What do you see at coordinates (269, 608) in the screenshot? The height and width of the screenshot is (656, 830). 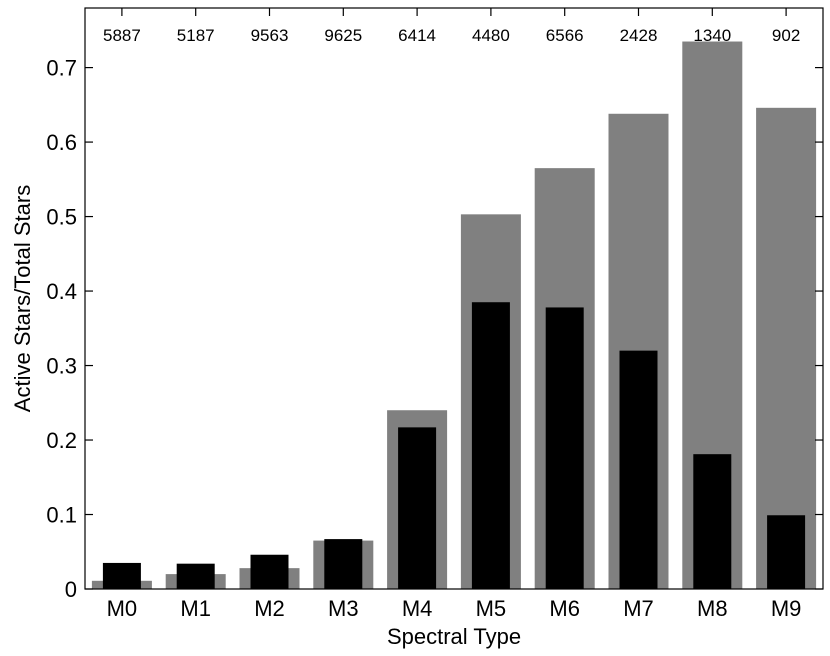 I see `x-tick-label: M2` at bounding box center [269, 608].